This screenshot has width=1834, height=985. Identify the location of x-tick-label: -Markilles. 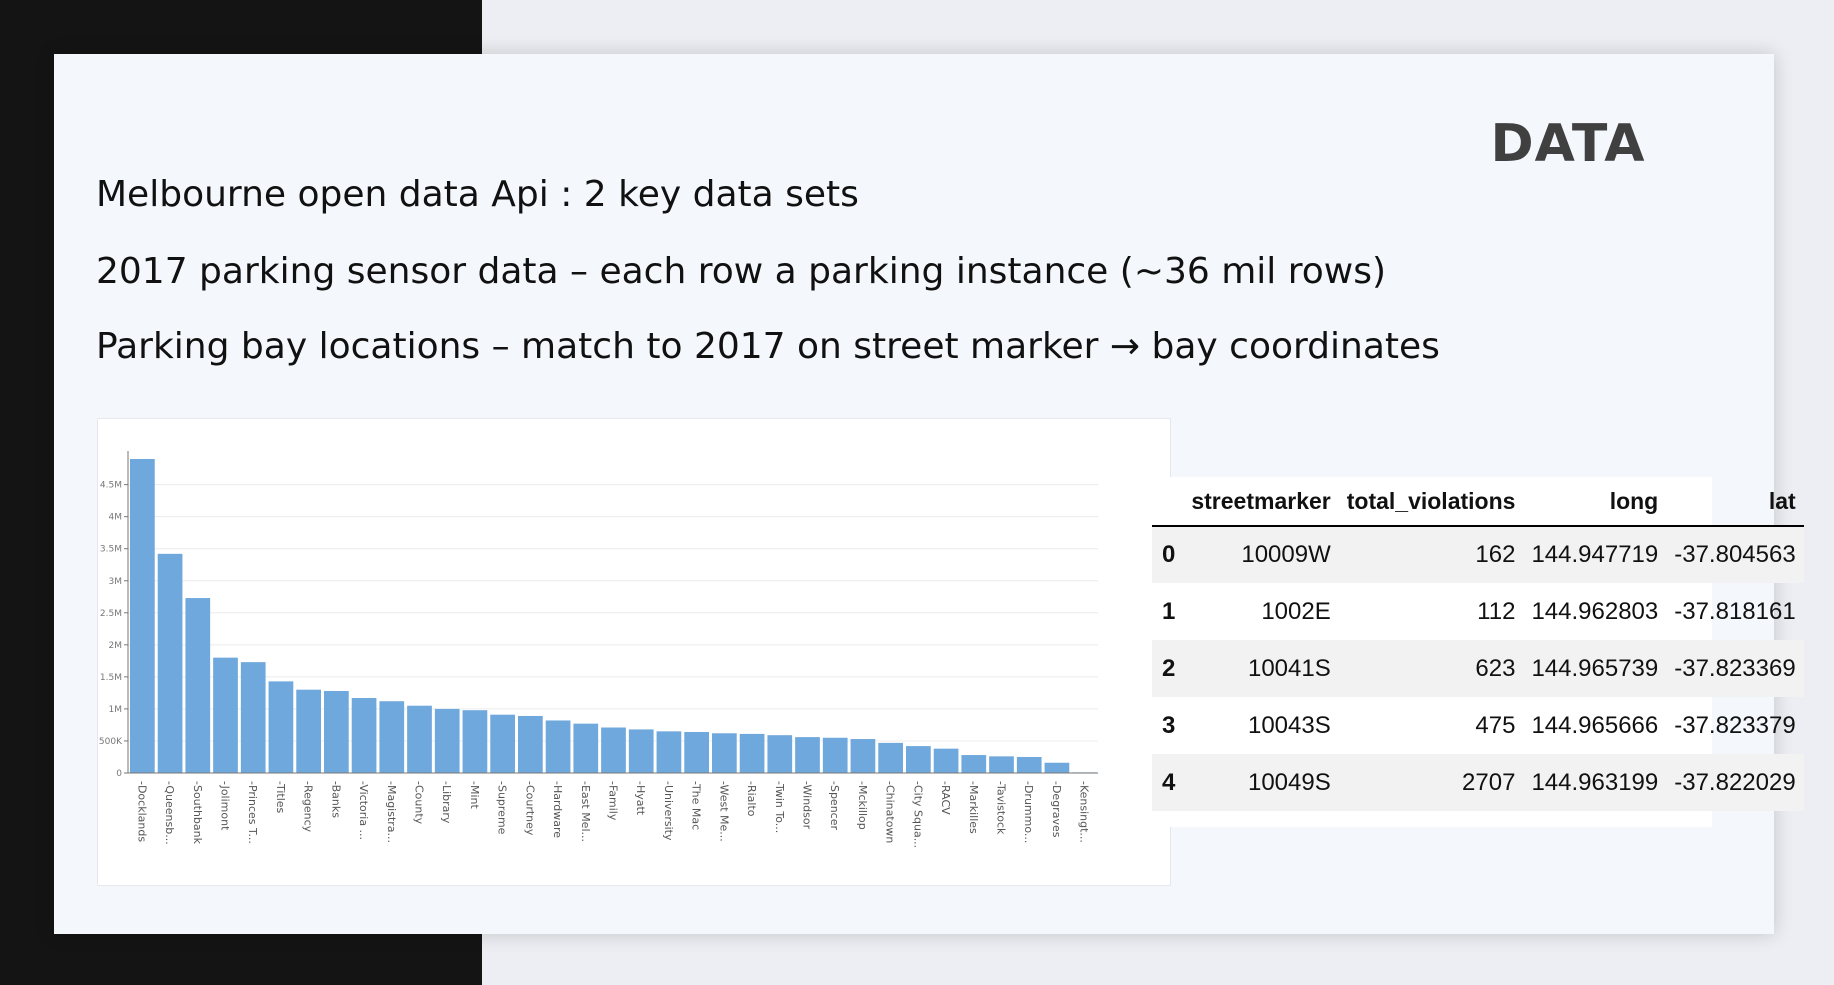
(973, 807).